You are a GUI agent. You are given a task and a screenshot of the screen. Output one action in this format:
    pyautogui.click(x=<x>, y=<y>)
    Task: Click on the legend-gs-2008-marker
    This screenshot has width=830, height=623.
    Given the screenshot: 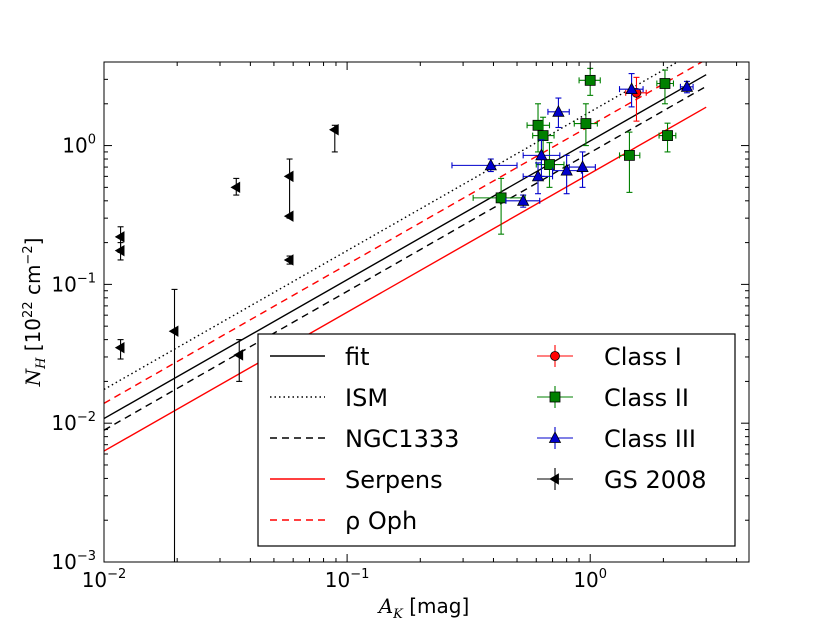 What is the action you would take?
    pyautogui.click(x=554, y=479)
    